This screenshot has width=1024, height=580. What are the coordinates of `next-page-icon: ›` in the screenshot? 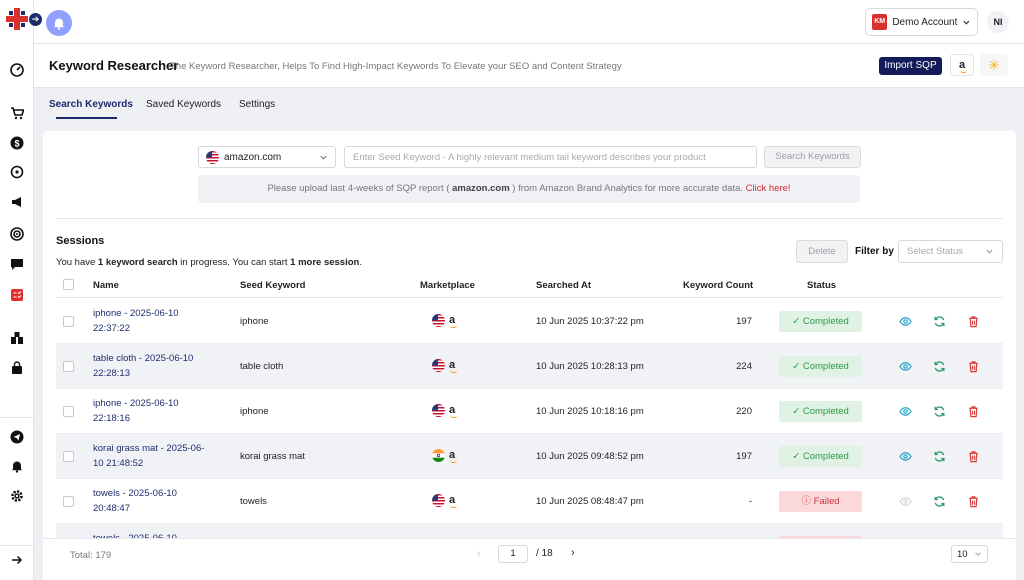 It's located at (573, 553).